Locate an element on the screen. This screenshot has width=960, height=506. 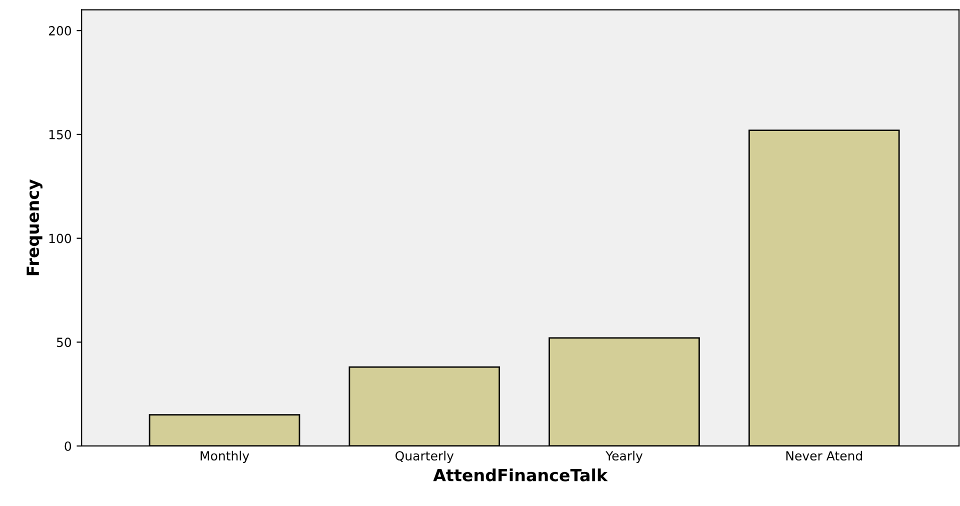
x-tick-label: Monthly is located at coordinates (225, 456).